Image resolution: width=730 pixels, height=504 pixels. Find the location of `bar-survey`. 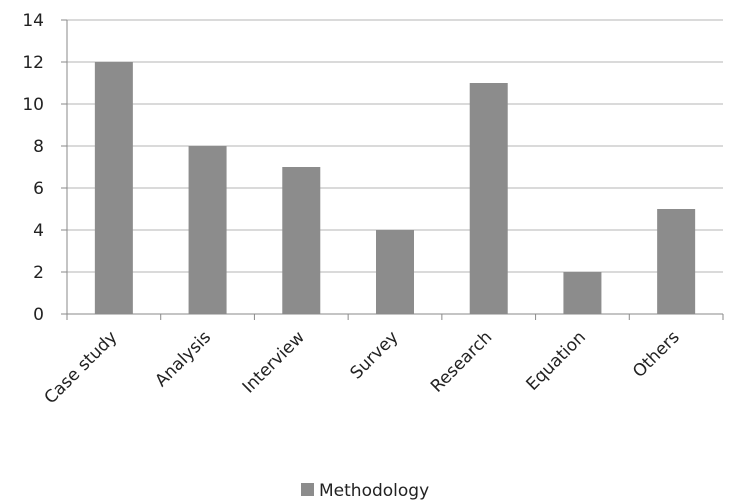

bar-survey is located at coordinates (395, 272).